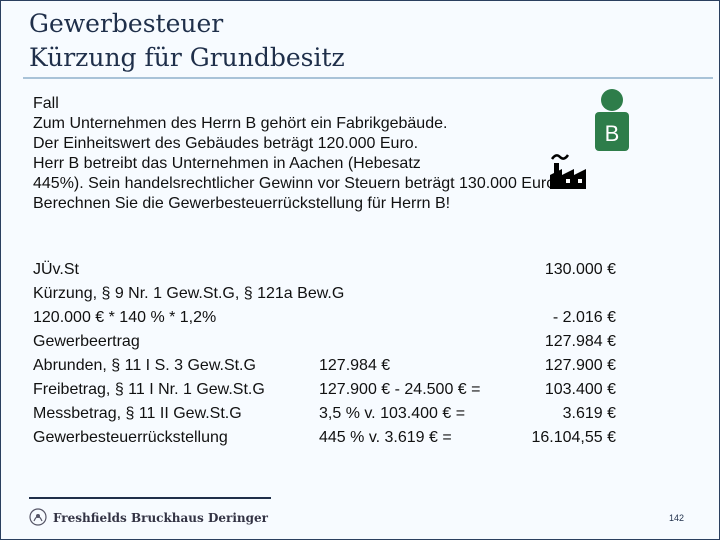  Describe the element at coordinates (38, 517) in the screenshot. I see `firm-logo-icon` at that location.